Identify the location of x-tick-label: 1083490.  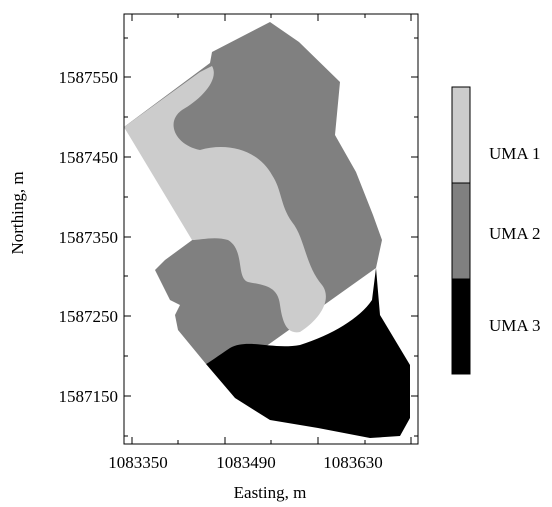
(246, 462).